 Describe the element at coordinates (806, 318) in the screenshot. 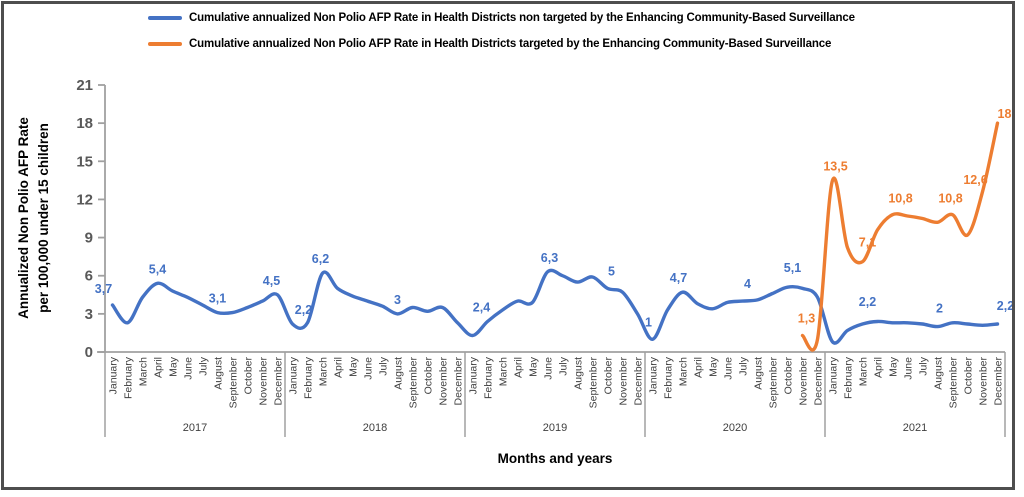

I see `data-label-targeted: 1,3` at that location.